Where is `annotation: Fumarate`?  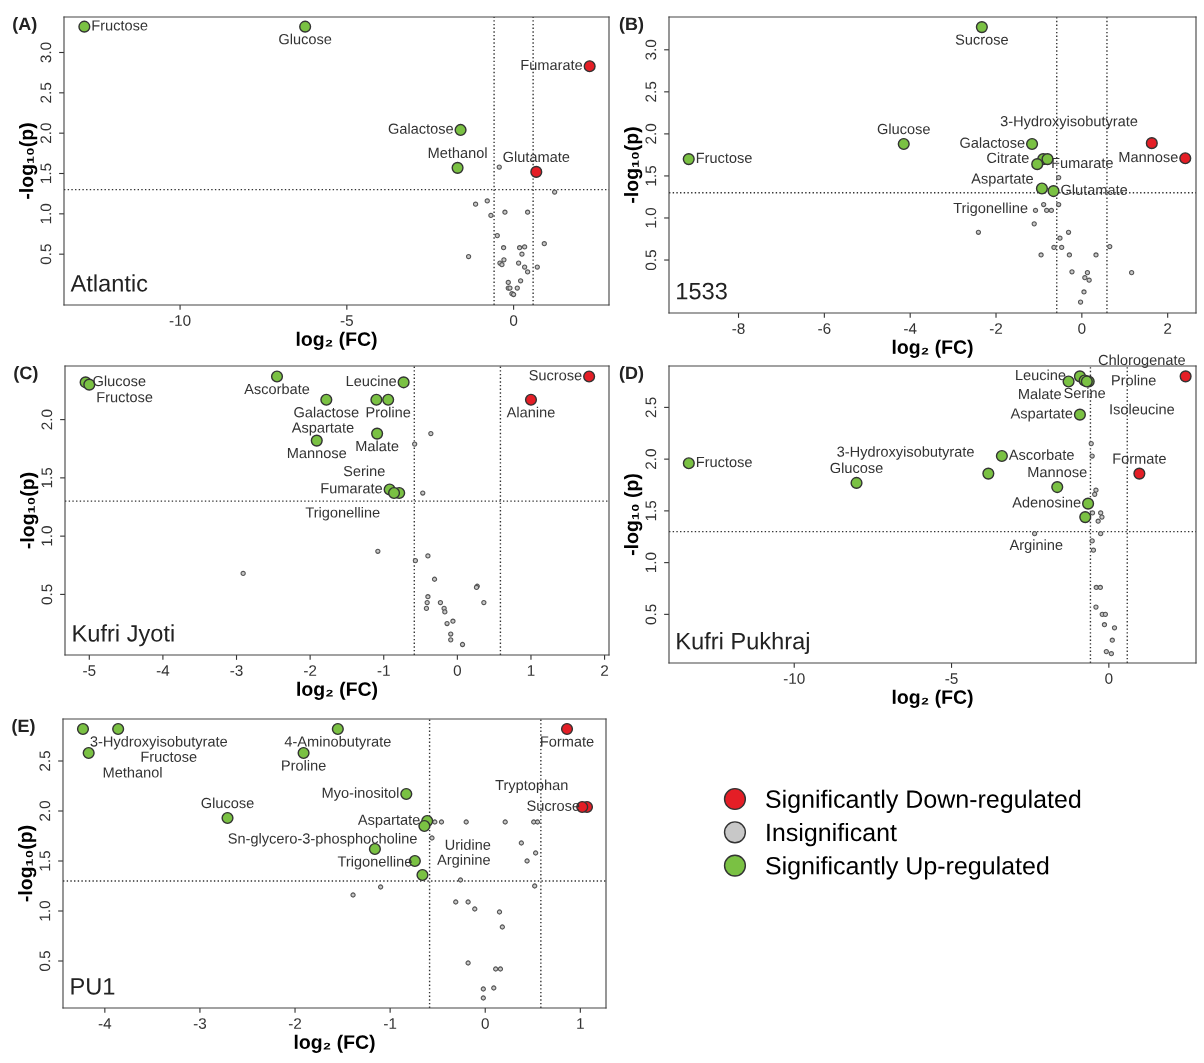 annotation: Fumarate is located at coordinates (352, 488).